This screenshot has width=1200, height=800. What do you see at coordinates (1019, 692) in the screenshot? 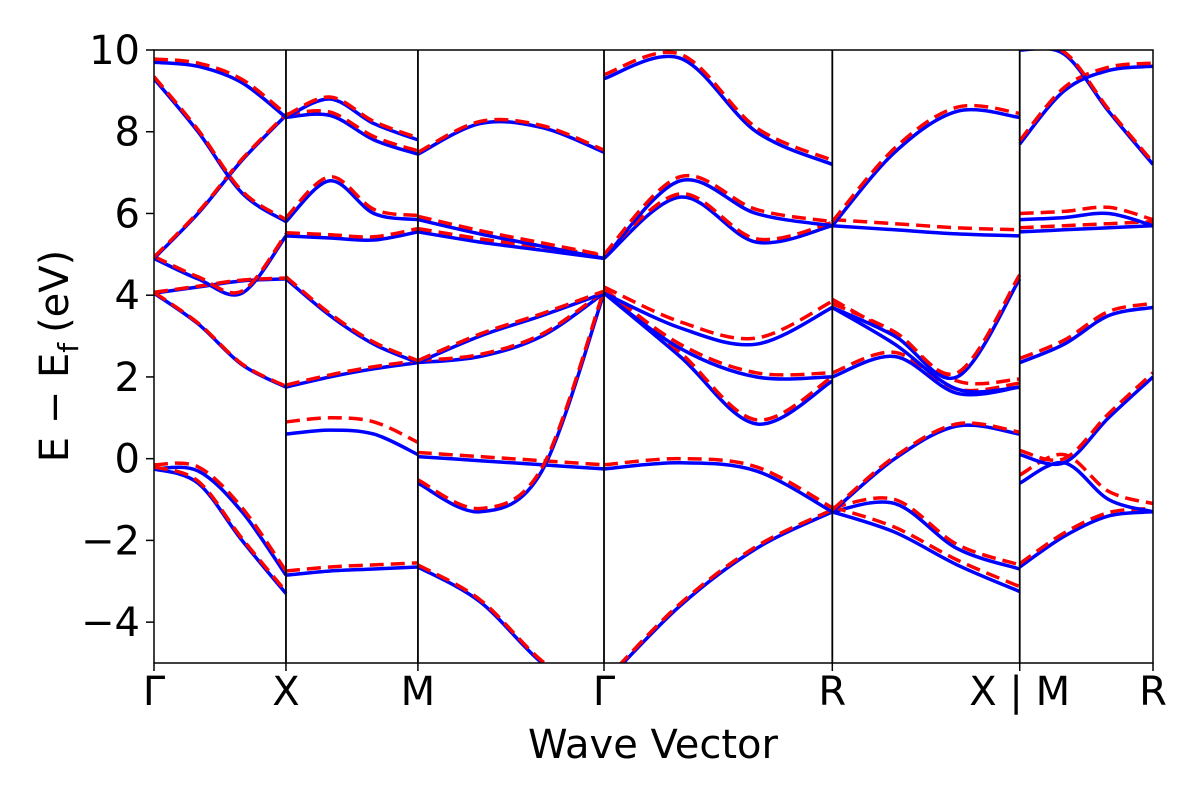
I see `x-tick-label: X | M` at bounding box center [1019, 692].